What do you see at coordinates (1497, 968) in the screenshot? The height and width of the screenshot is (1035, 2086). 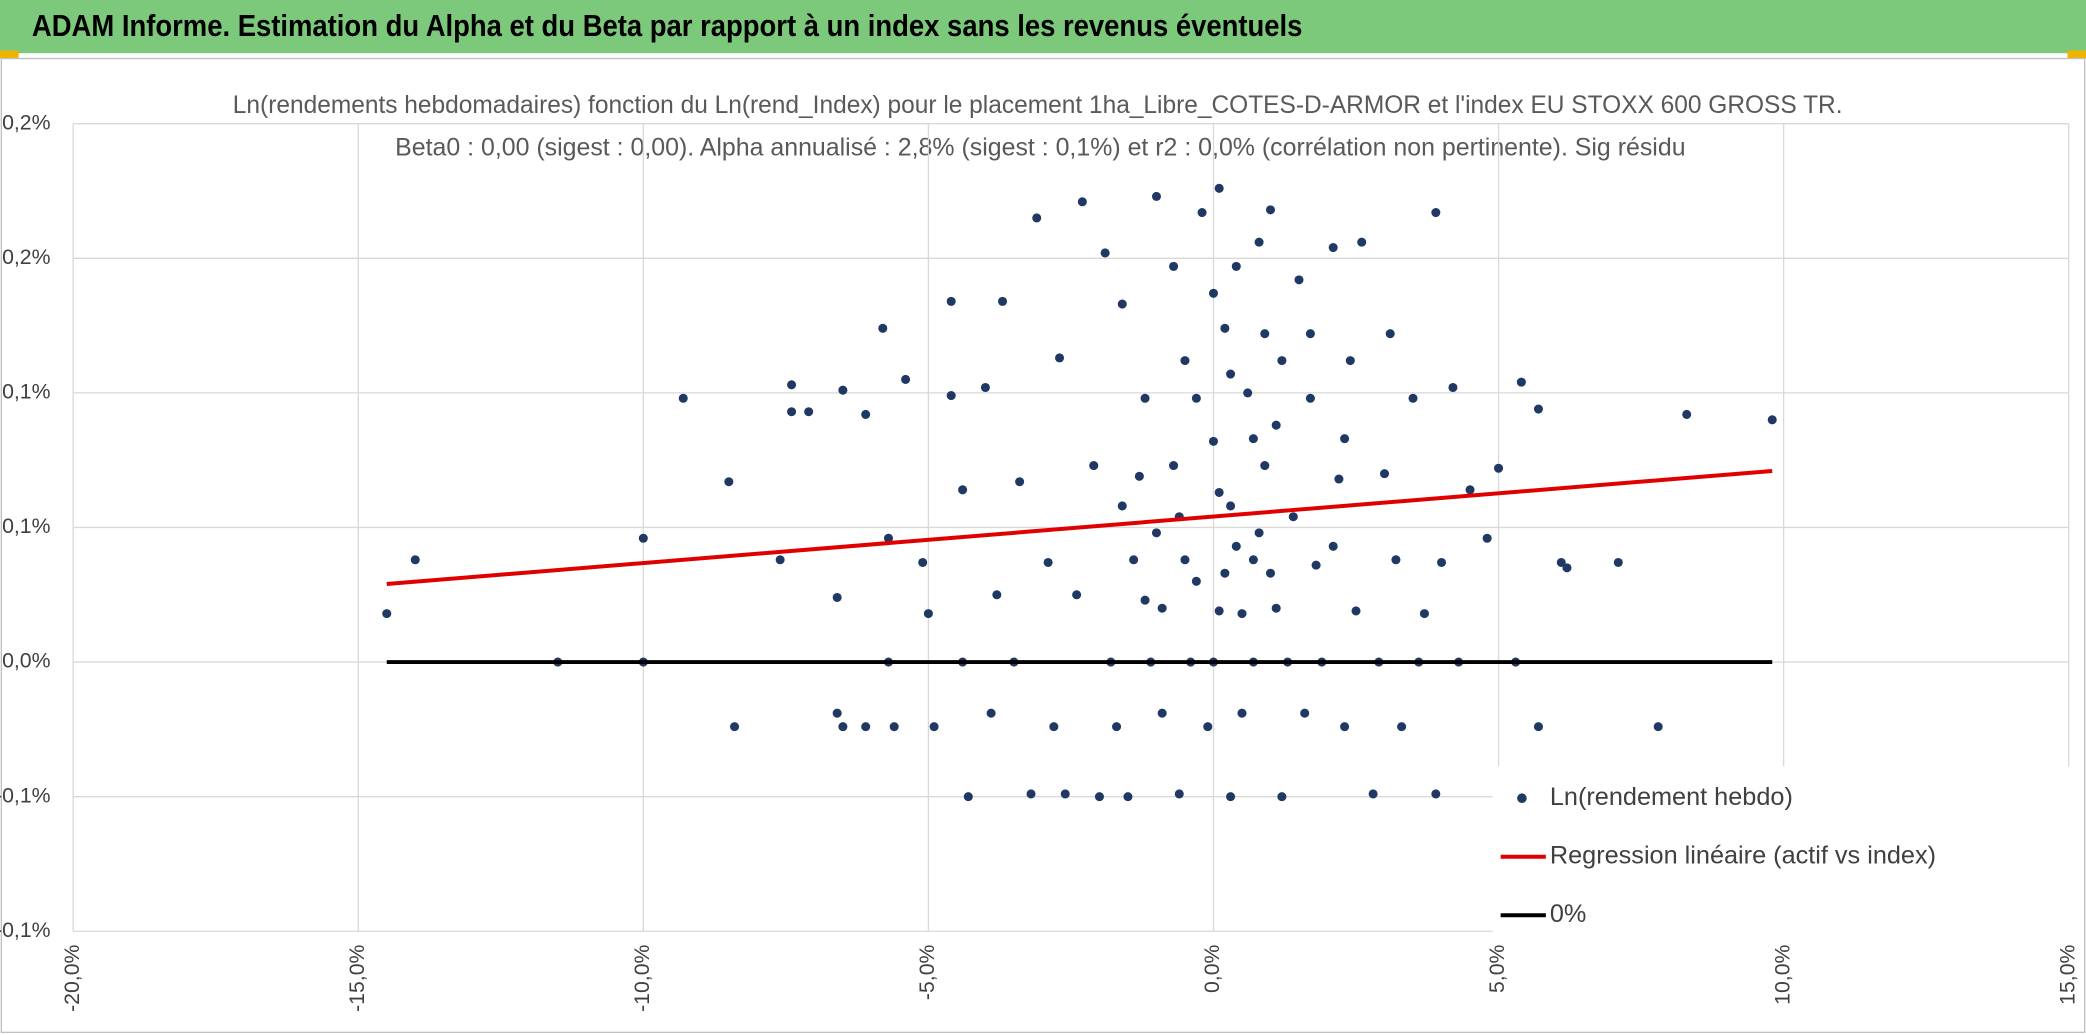 I see `x-tick-label: 5,0%` at bounding box center [1497, 968].